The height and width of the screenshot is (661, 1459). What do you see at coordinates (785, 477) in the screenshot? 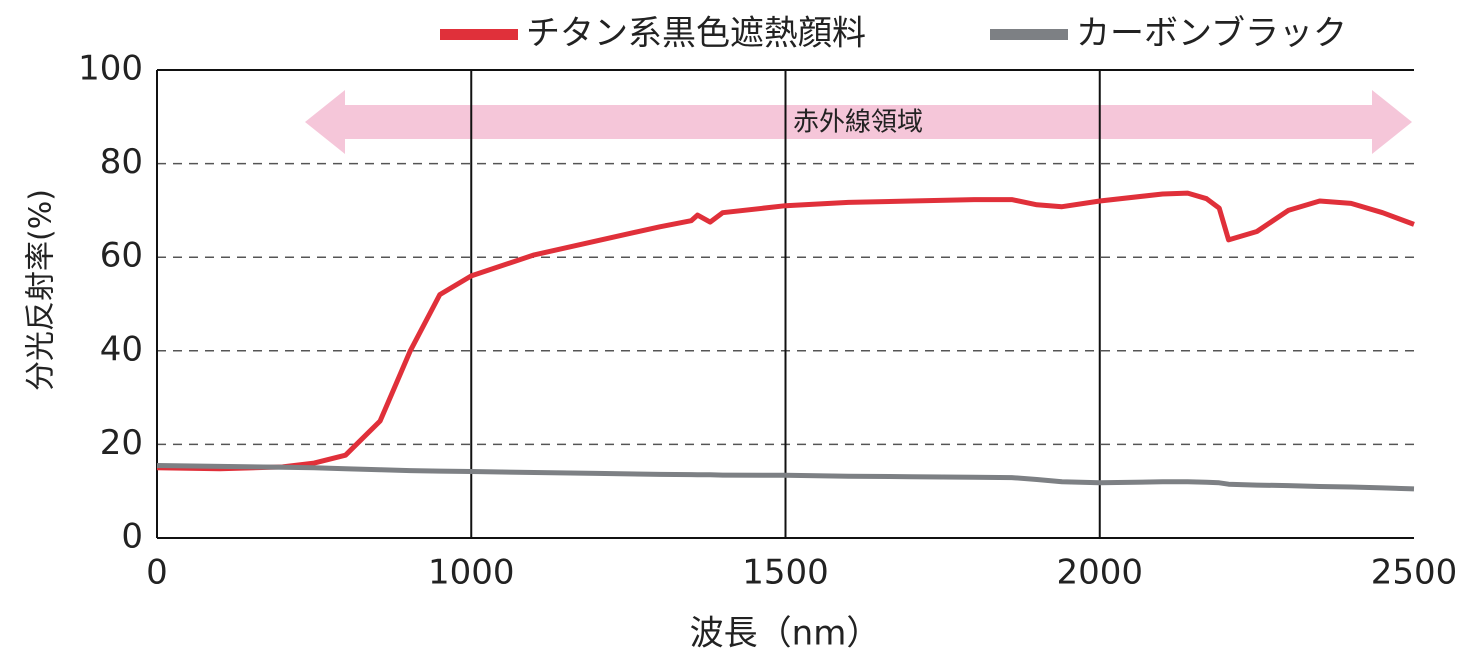
I see `data-line` at bounding box center [785, 477].